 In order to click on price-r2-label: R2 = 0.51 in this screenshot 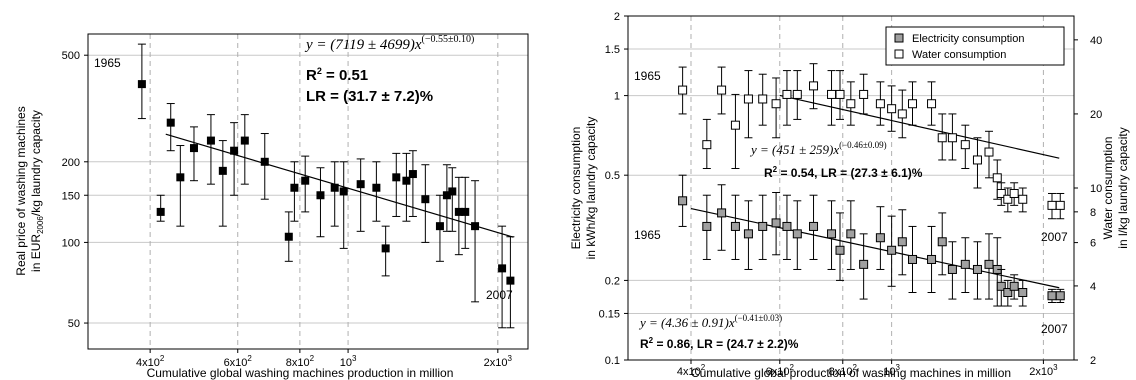, I will do `click(337, 75)`.